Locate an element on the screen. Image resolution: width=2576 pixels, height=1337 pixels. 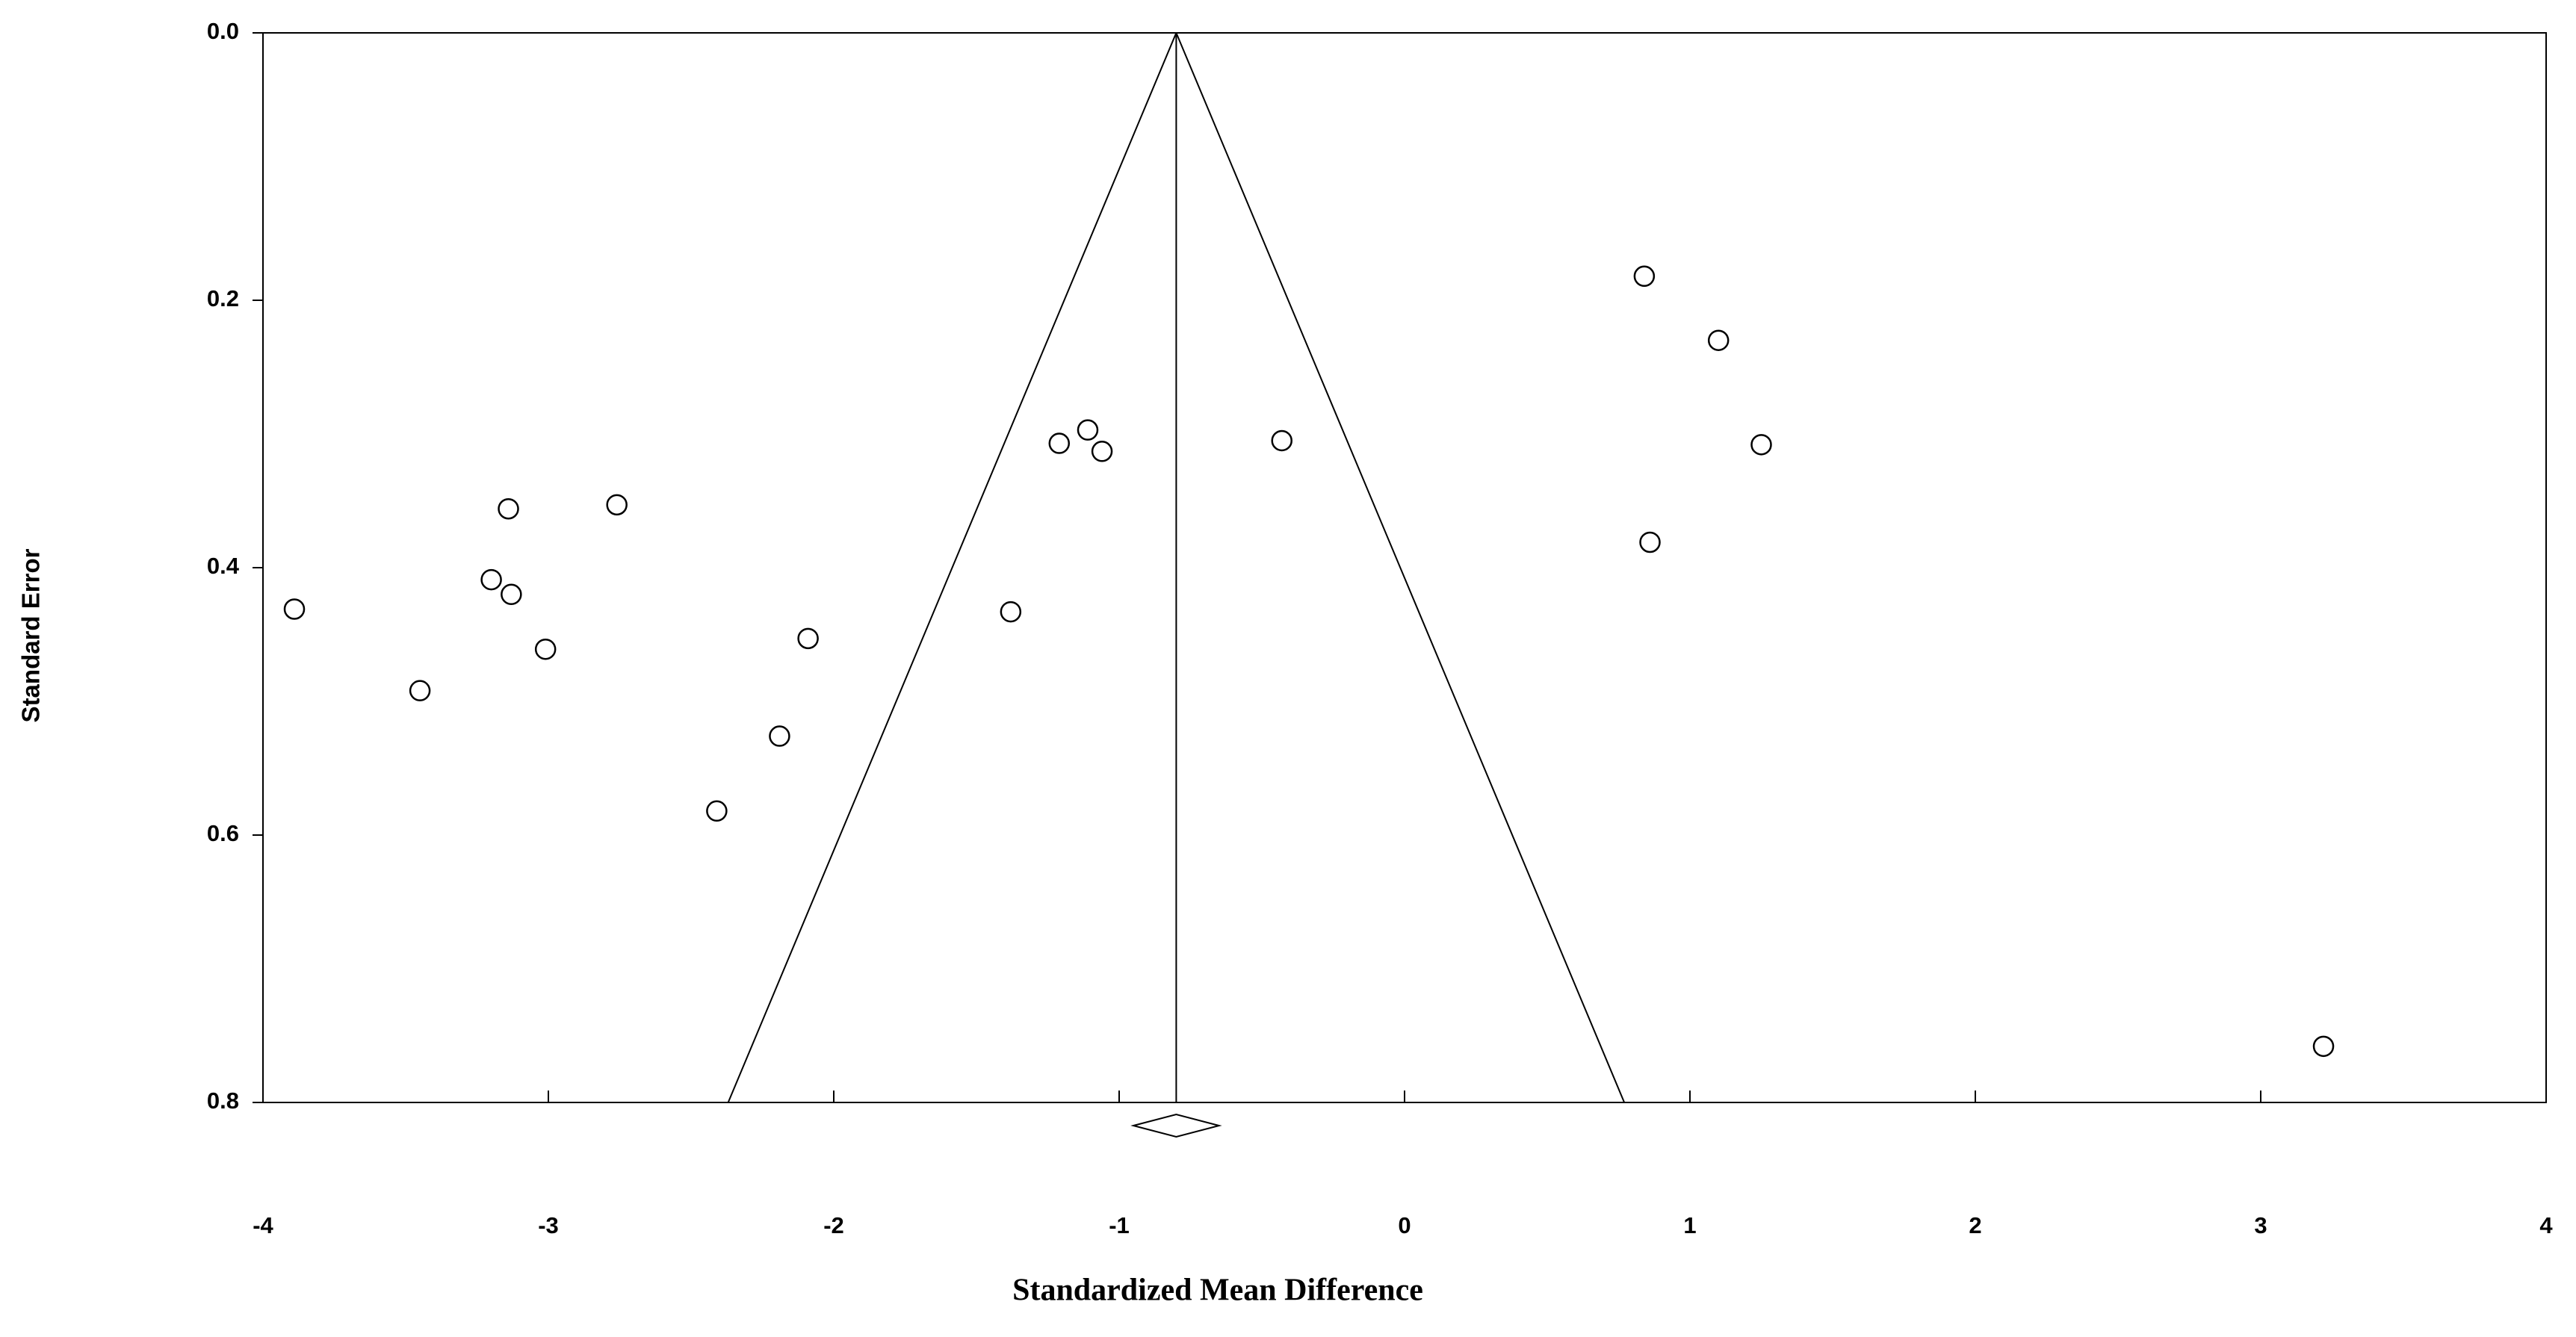
x-tick-label: -1 is located at coordinates (1119, 1225).